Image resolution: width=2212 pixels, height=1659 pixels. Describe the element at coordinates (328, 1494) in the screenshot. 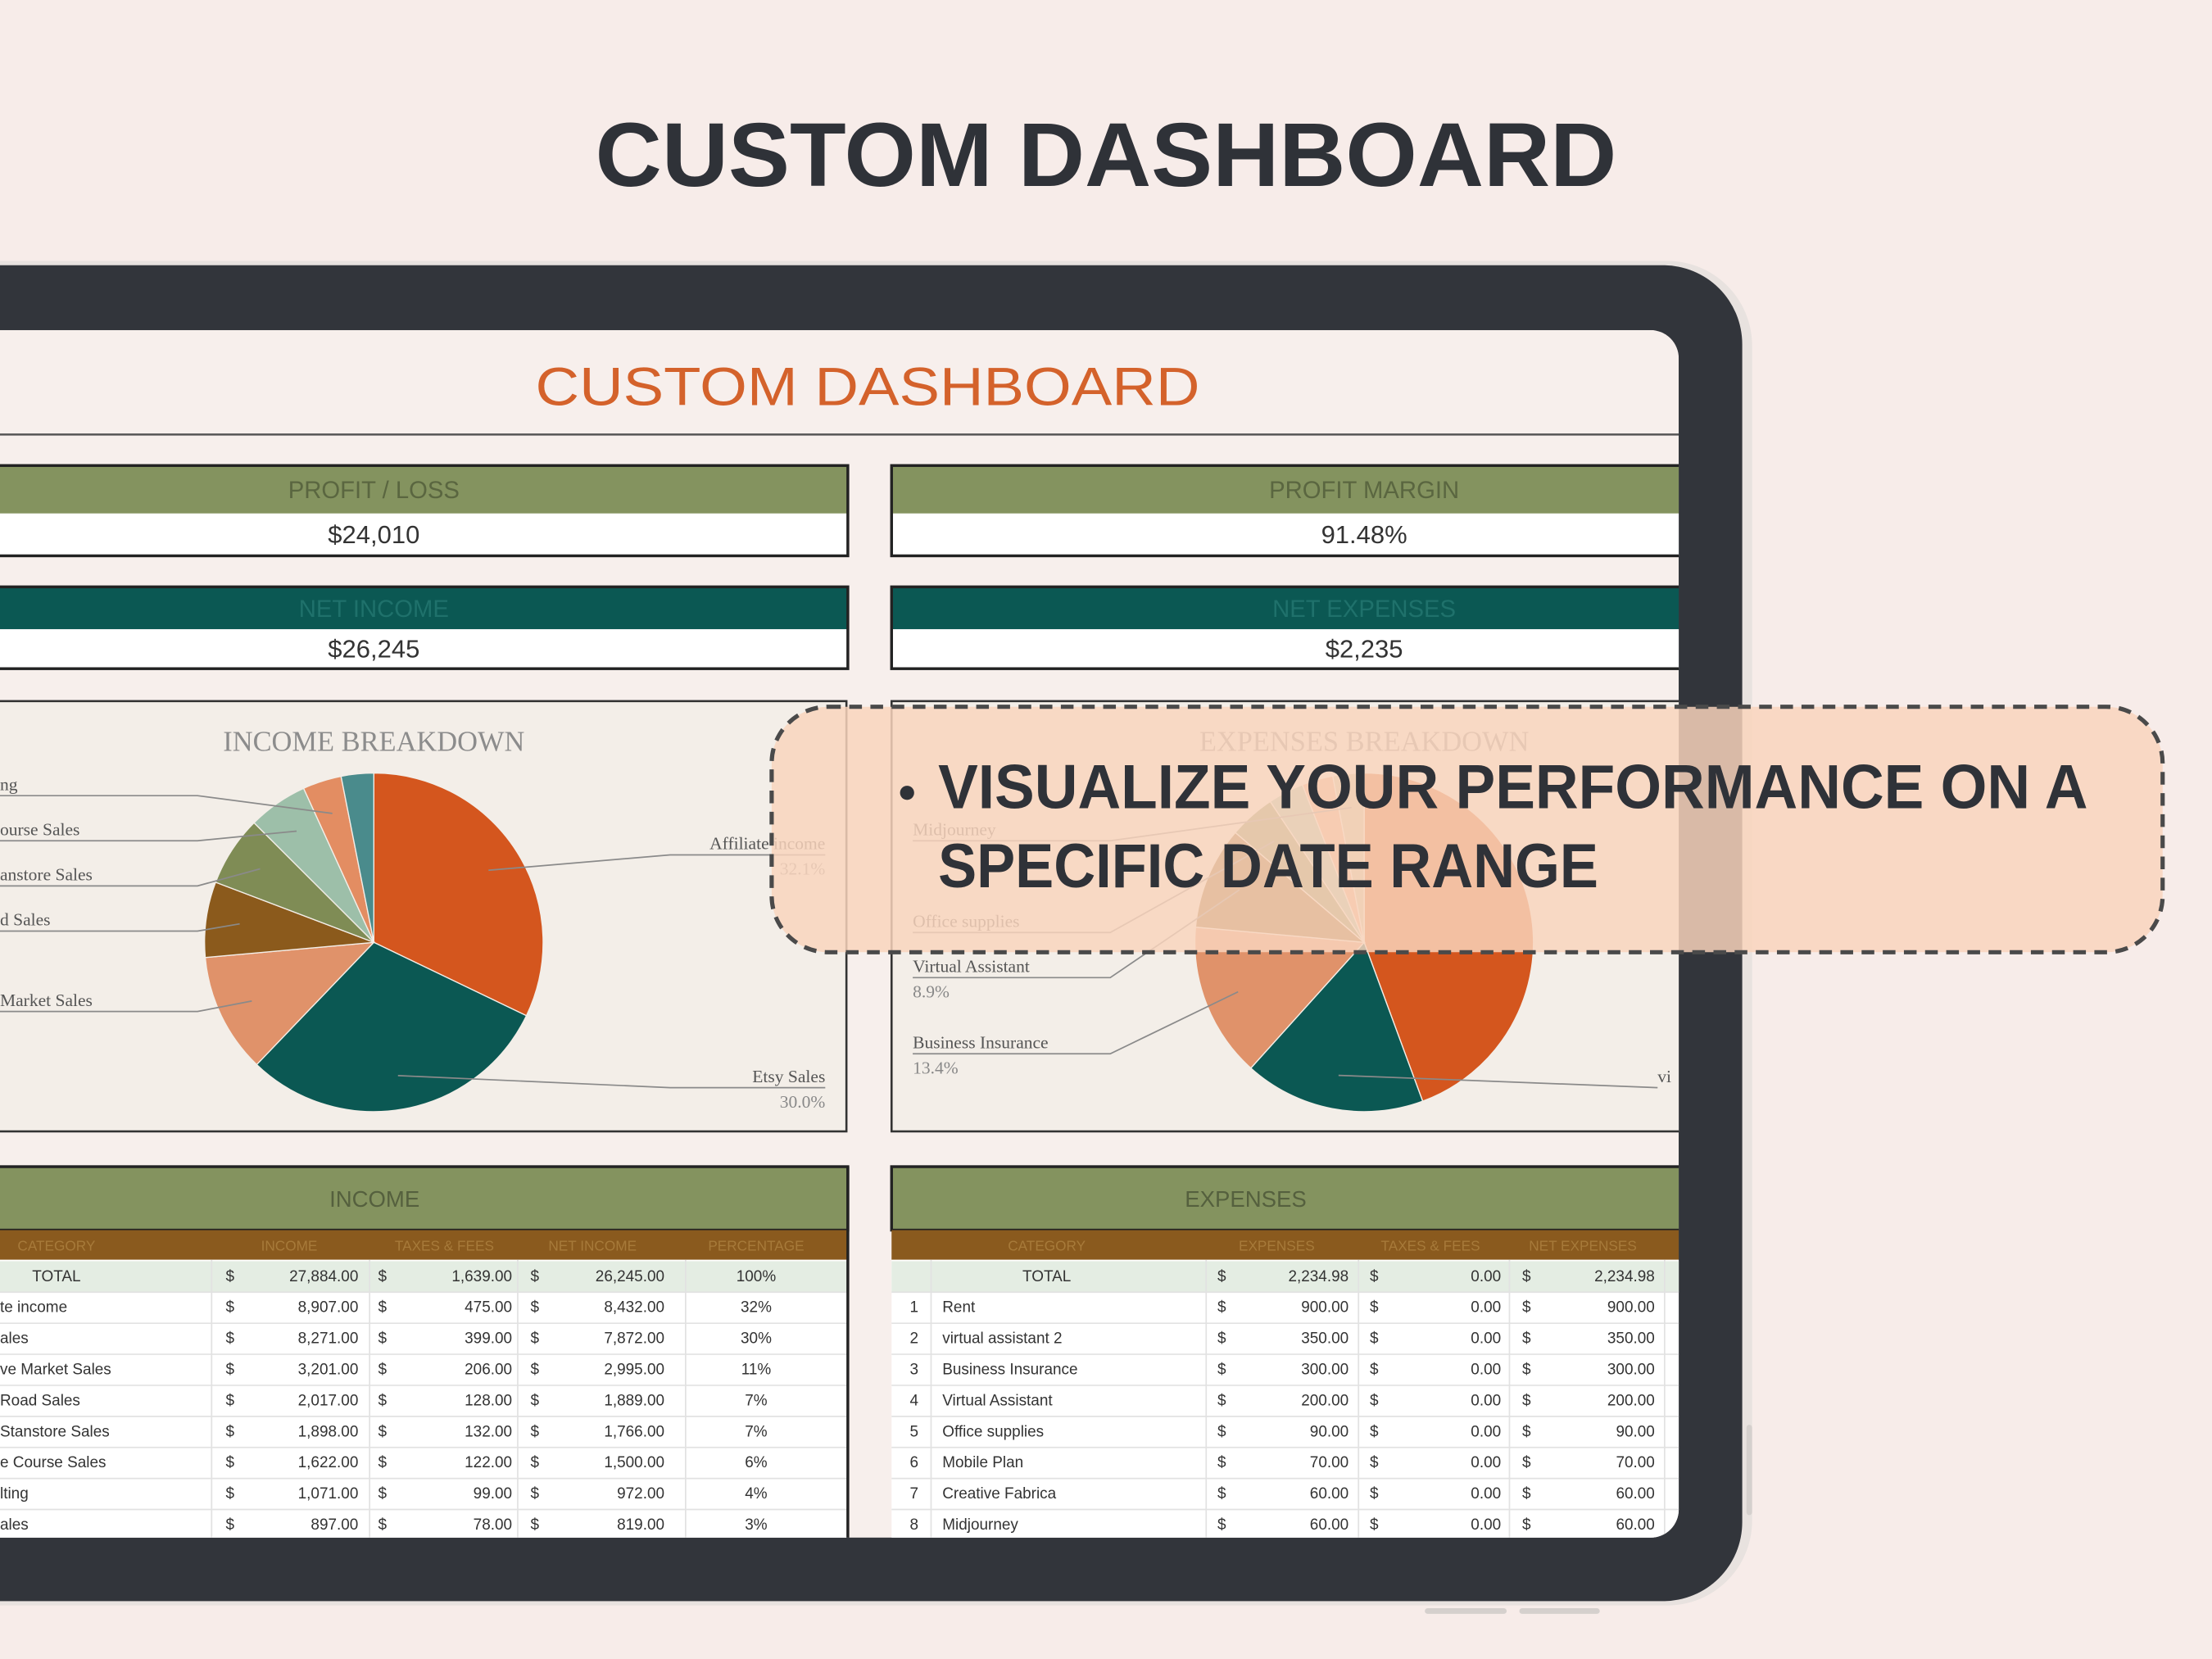

I see `table-cell: 1,071.00` at that location.